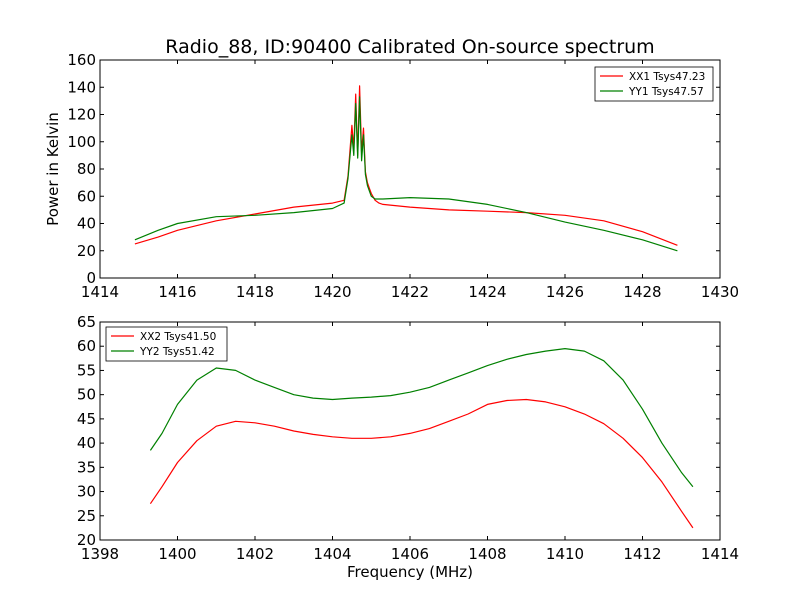 Image resolution: width=800 pixels, height=600 pixels. I want to click on x-tick-label: 1426, so click(565, 292).